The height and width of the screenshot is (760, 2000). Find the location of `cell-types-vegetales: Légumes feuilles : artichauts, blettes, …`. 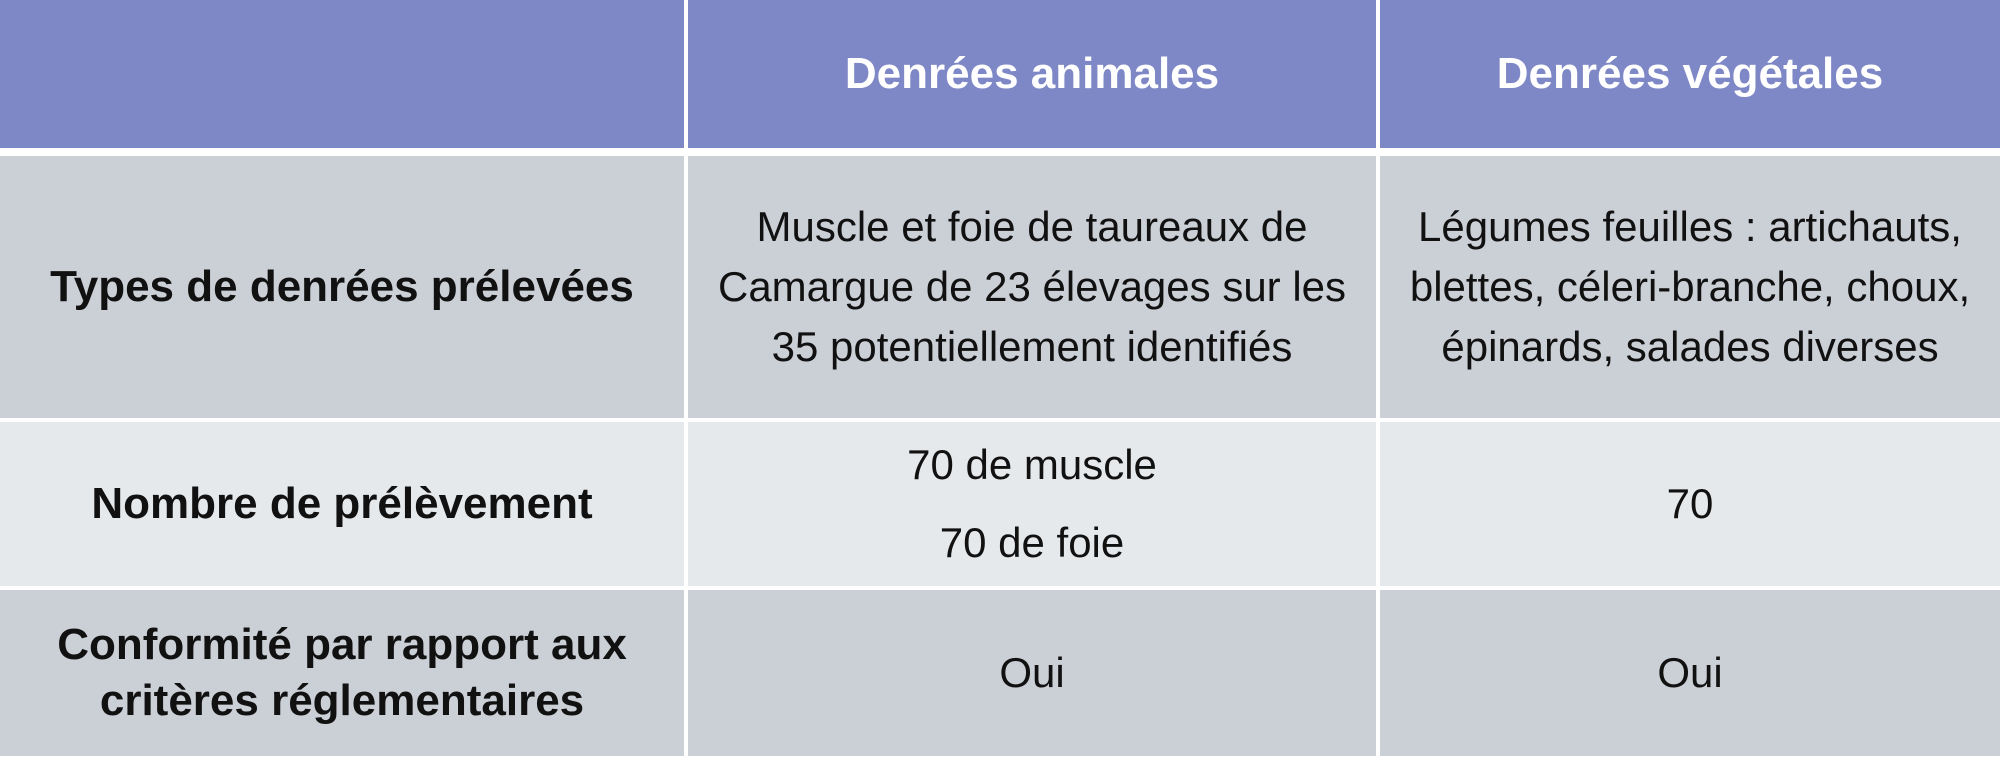

cell-types-vegetales: Légumes feuilles : artichauts, blettes, … is located at coordinates (1690, 289).